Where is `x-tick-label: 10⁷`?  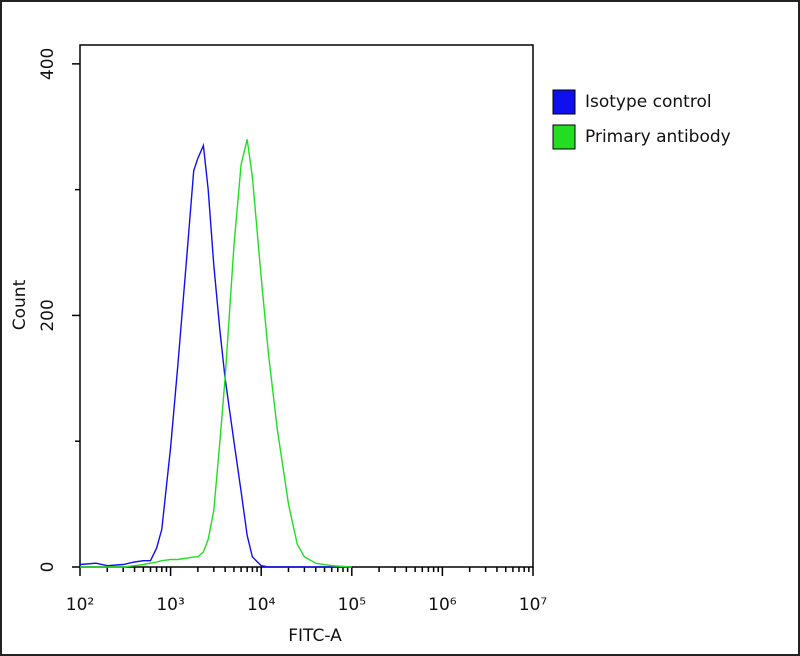 x-tick-label: 10⁷ is located at coordinates (533, 605).